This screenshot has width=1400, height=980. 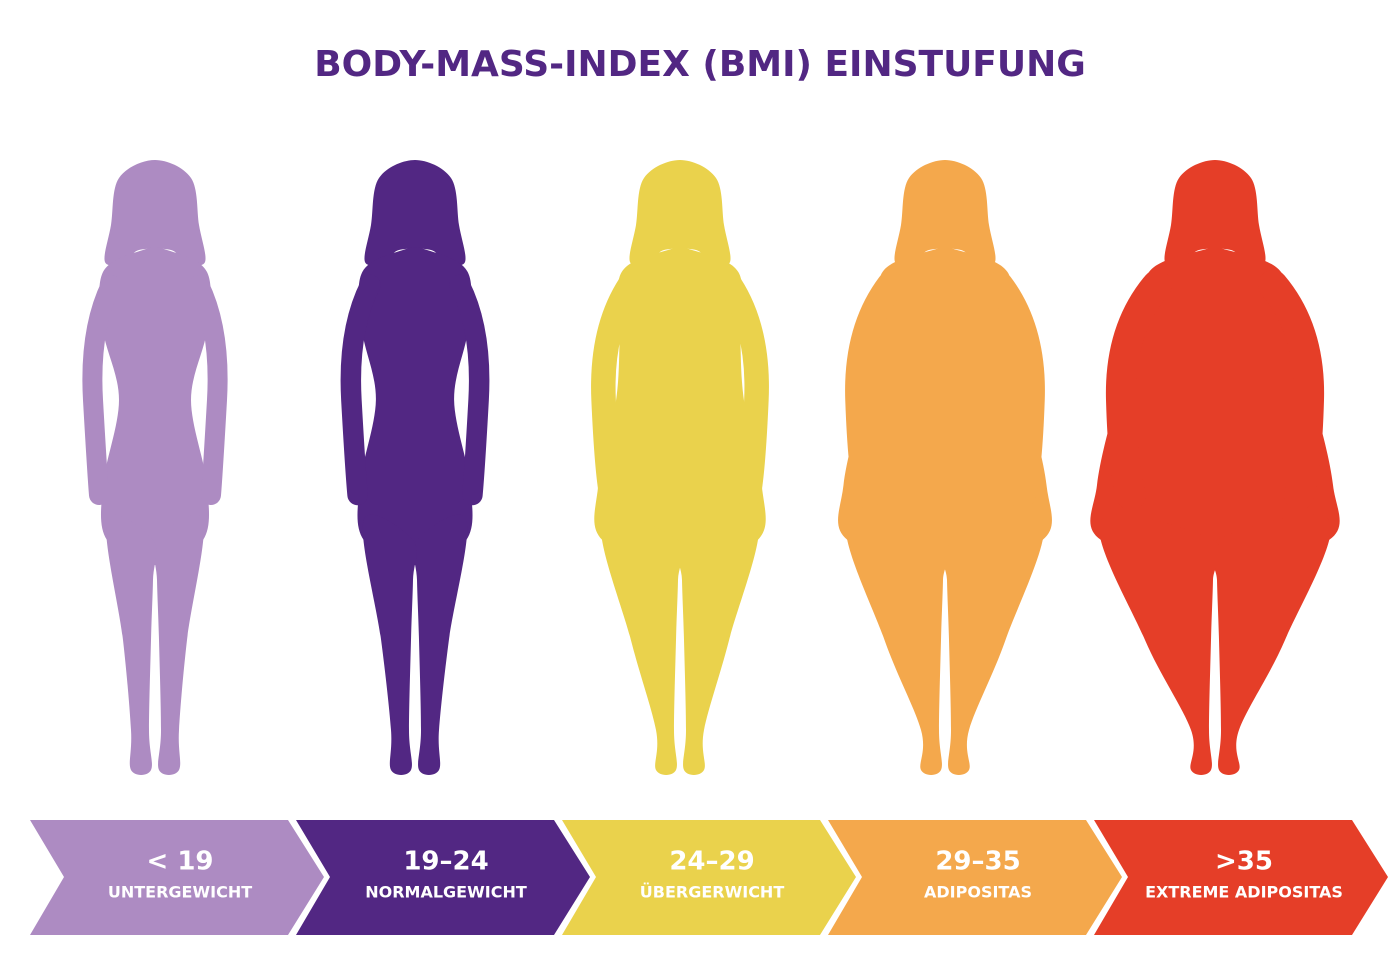 I want to click on category-label: ÜBERGERWICHT, so click(x=712, y=892).